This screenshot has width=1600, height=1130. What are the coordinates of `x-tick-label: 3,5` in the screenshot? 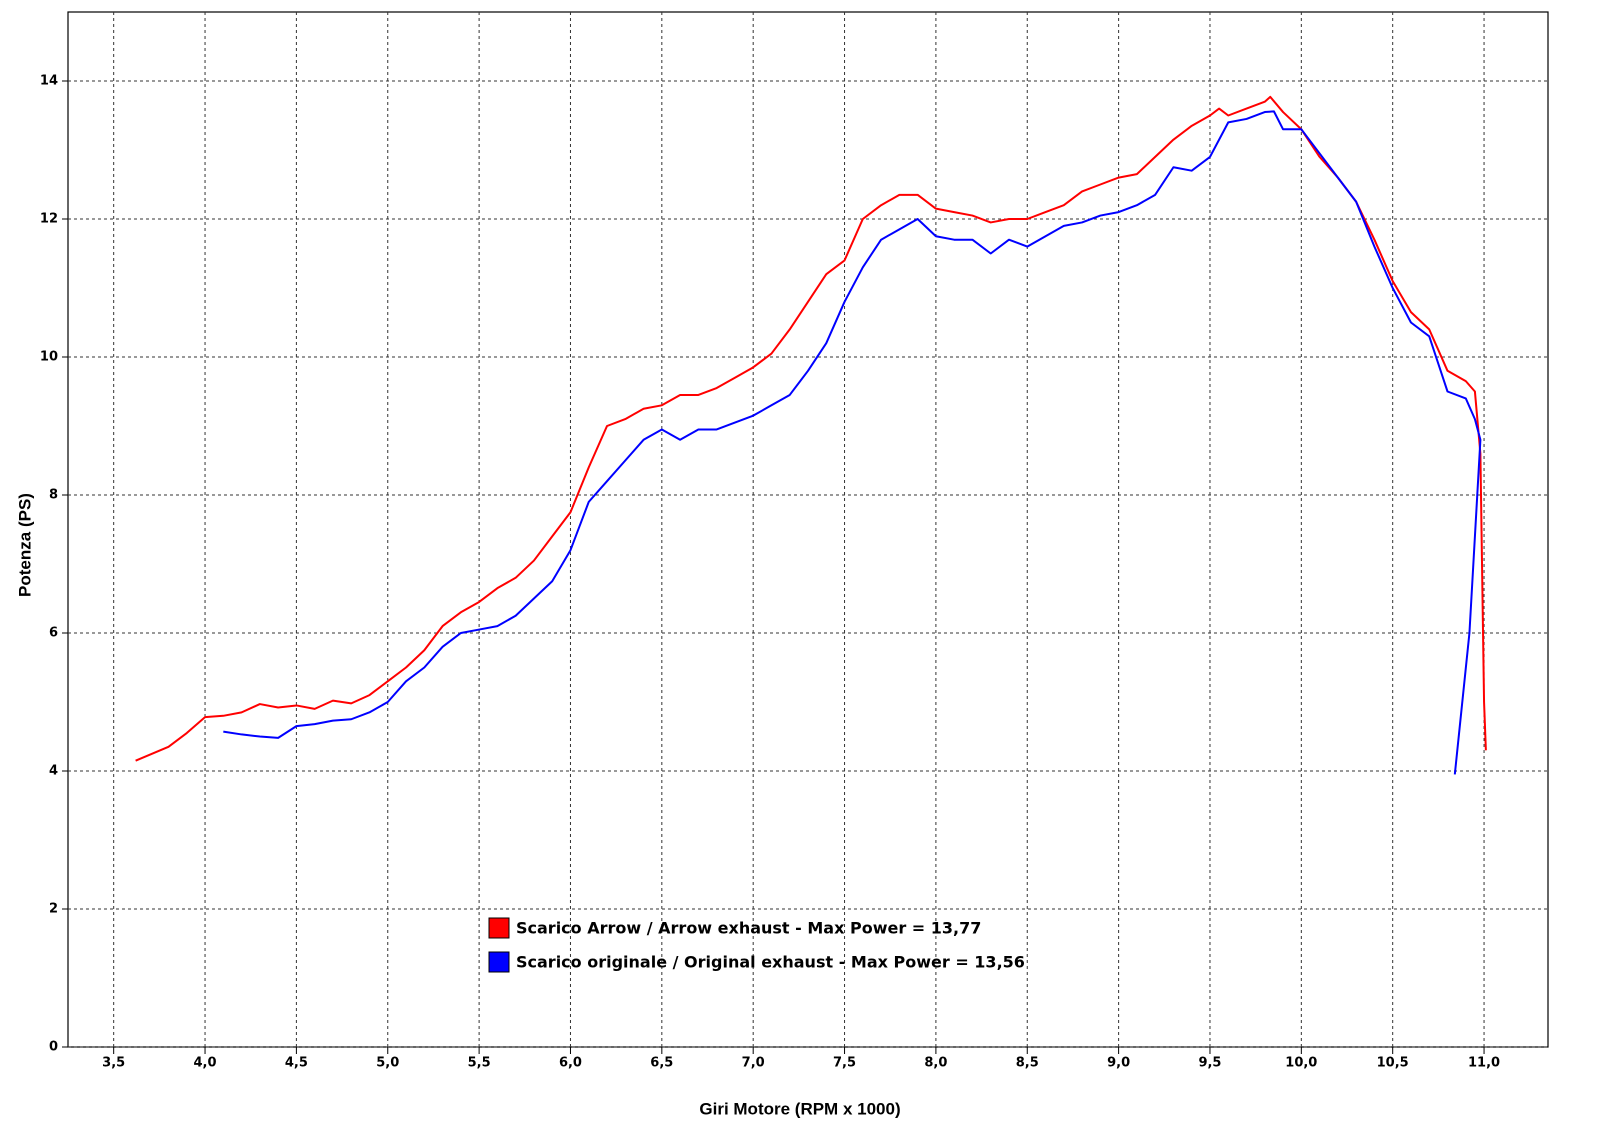 It's located at (113, 1063).